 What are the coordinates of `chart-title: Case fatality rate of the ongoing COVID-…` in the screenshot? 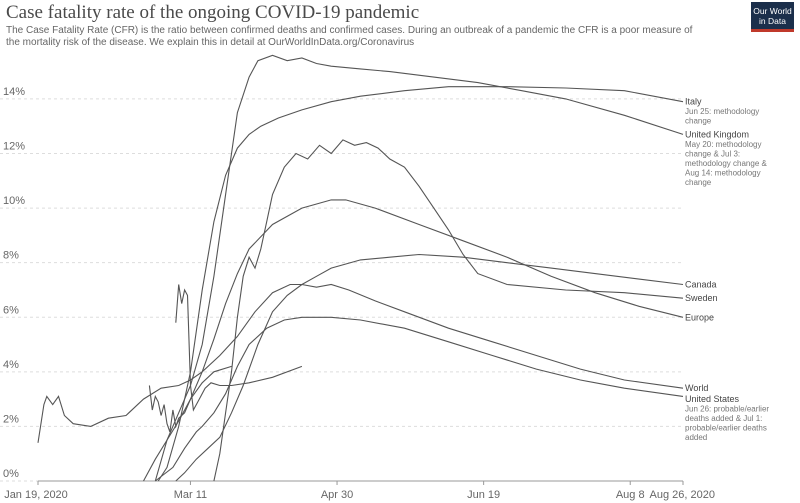 It's located at (213, 12).